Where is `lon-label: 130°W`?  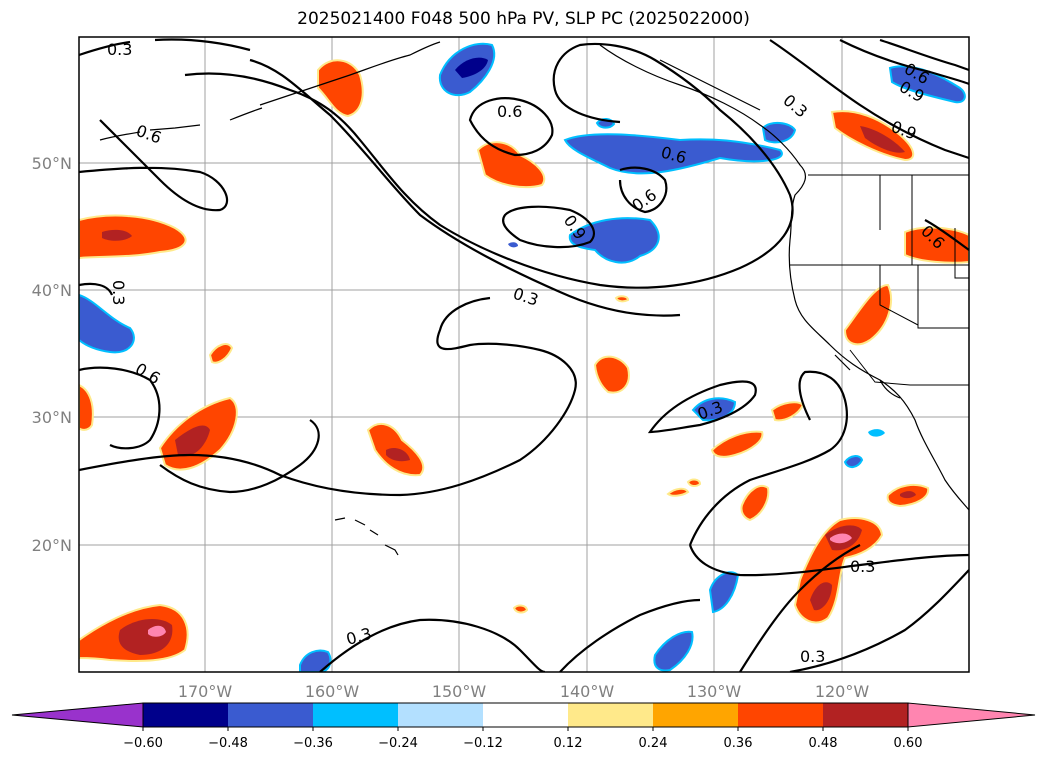 lon-label: 130°W is located at coordinates (714, 691).